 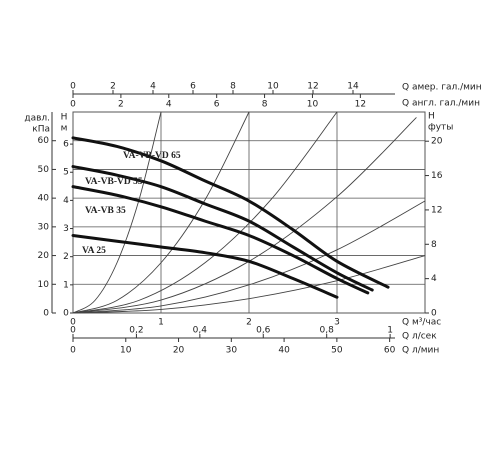 What do you see at coordinates (44, 170) in the screenshot?
I see `y-tick-label: 50` at bounding box center [44, 170].